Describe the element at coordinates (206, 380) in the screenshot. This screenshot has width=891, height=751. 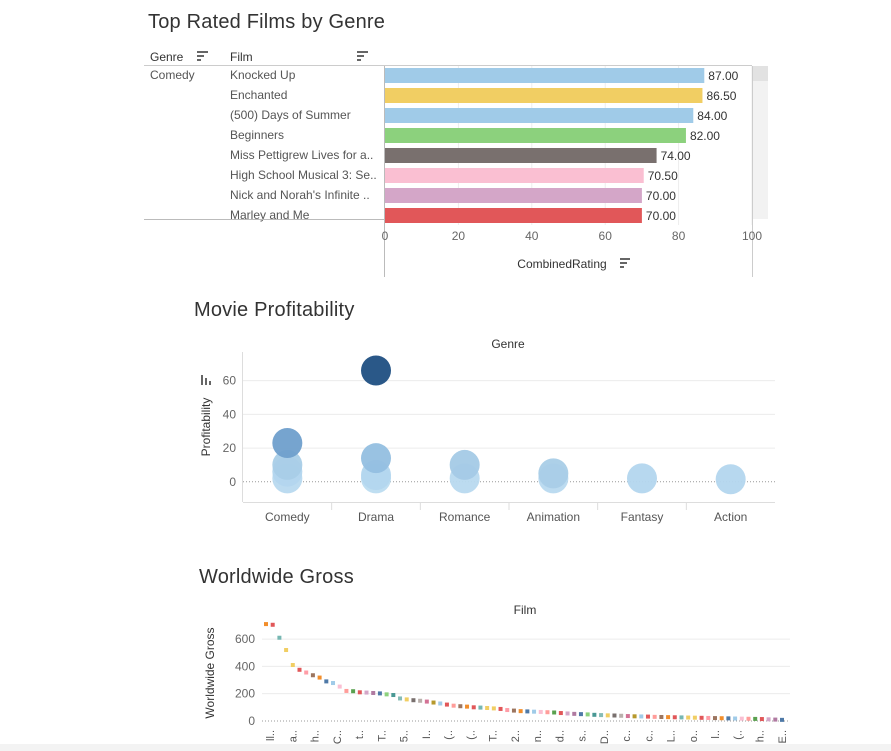
I see `profit-sort-icon` at that location.